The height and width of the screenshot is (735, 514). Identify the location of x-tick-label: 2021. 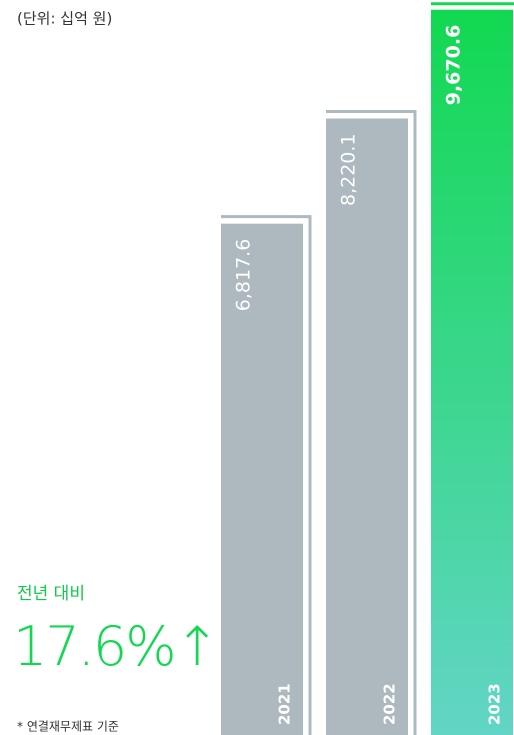
(285, 704).